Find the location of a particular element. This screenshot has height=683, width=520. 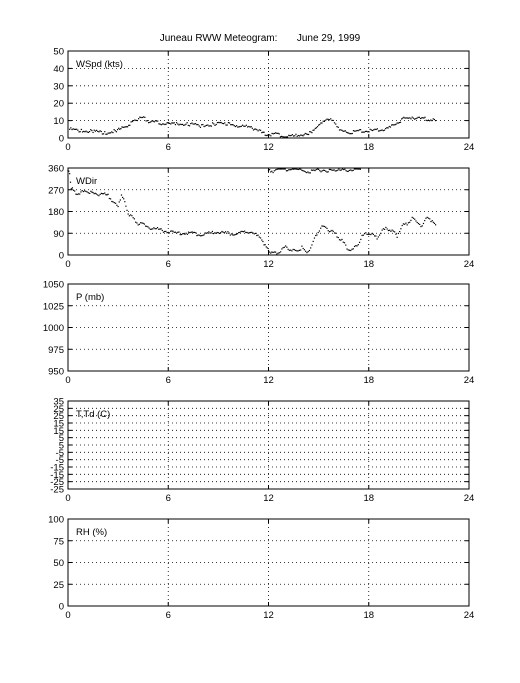

rh-x-tick-label: 0 is located at coordinates (67, 615).